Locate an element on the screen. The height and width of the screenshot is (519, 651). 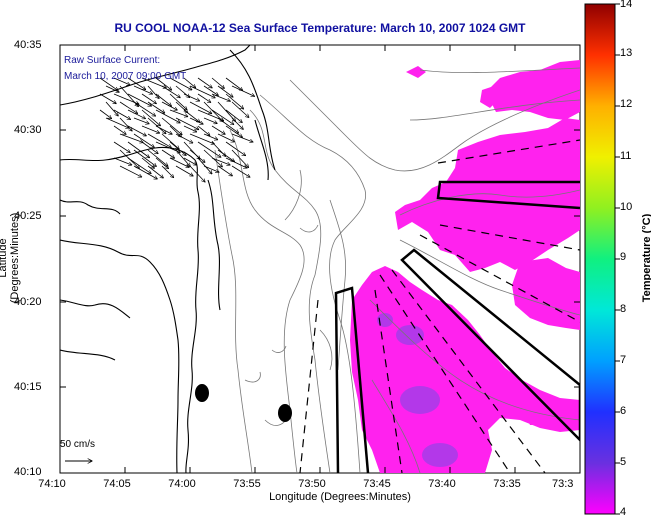
y-tick-label: 40:20 is located at coordinates (28, 302).